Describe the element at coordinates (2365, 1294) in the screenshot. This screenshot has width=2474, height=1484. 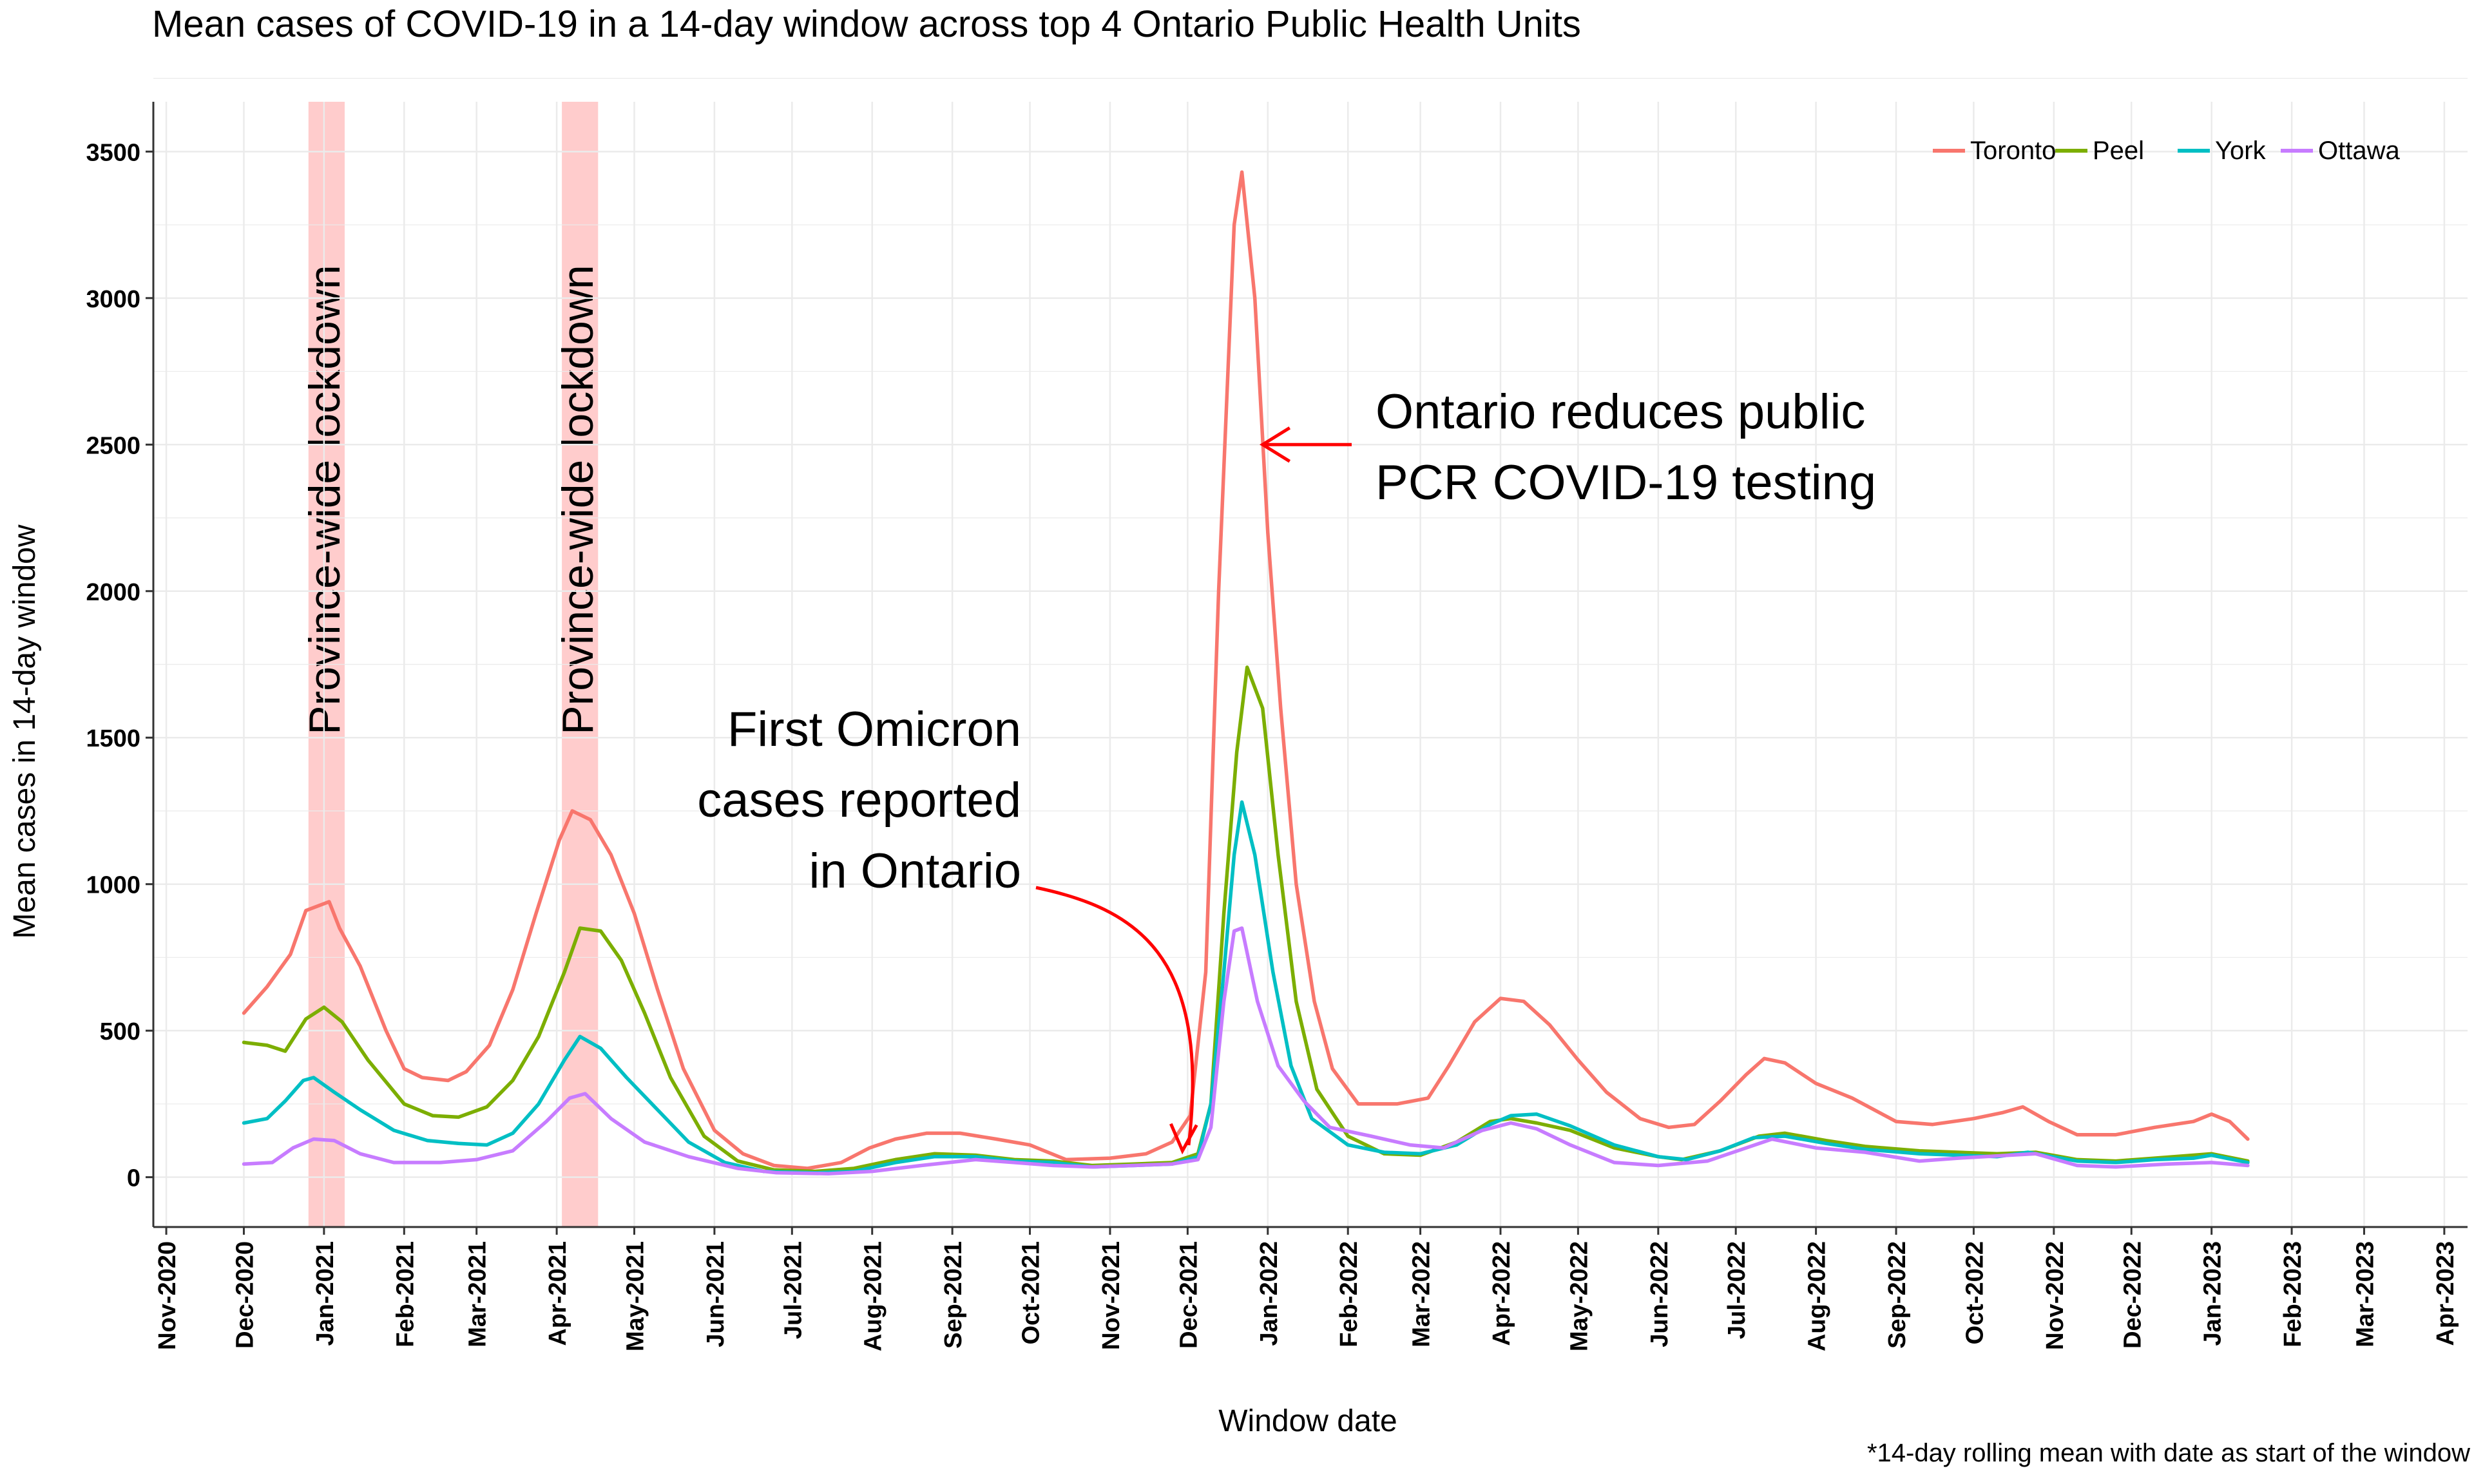
I see `x-tick-label: Mar-2023` at that location.